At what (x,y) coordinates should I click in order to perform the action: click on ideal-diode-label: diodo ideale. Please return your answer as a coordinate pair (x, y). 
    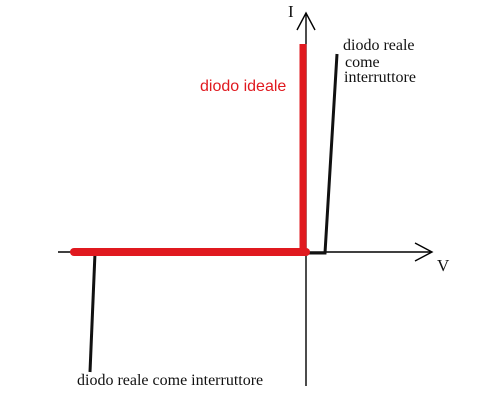
    Looking at the image, I should click on (243, 86).